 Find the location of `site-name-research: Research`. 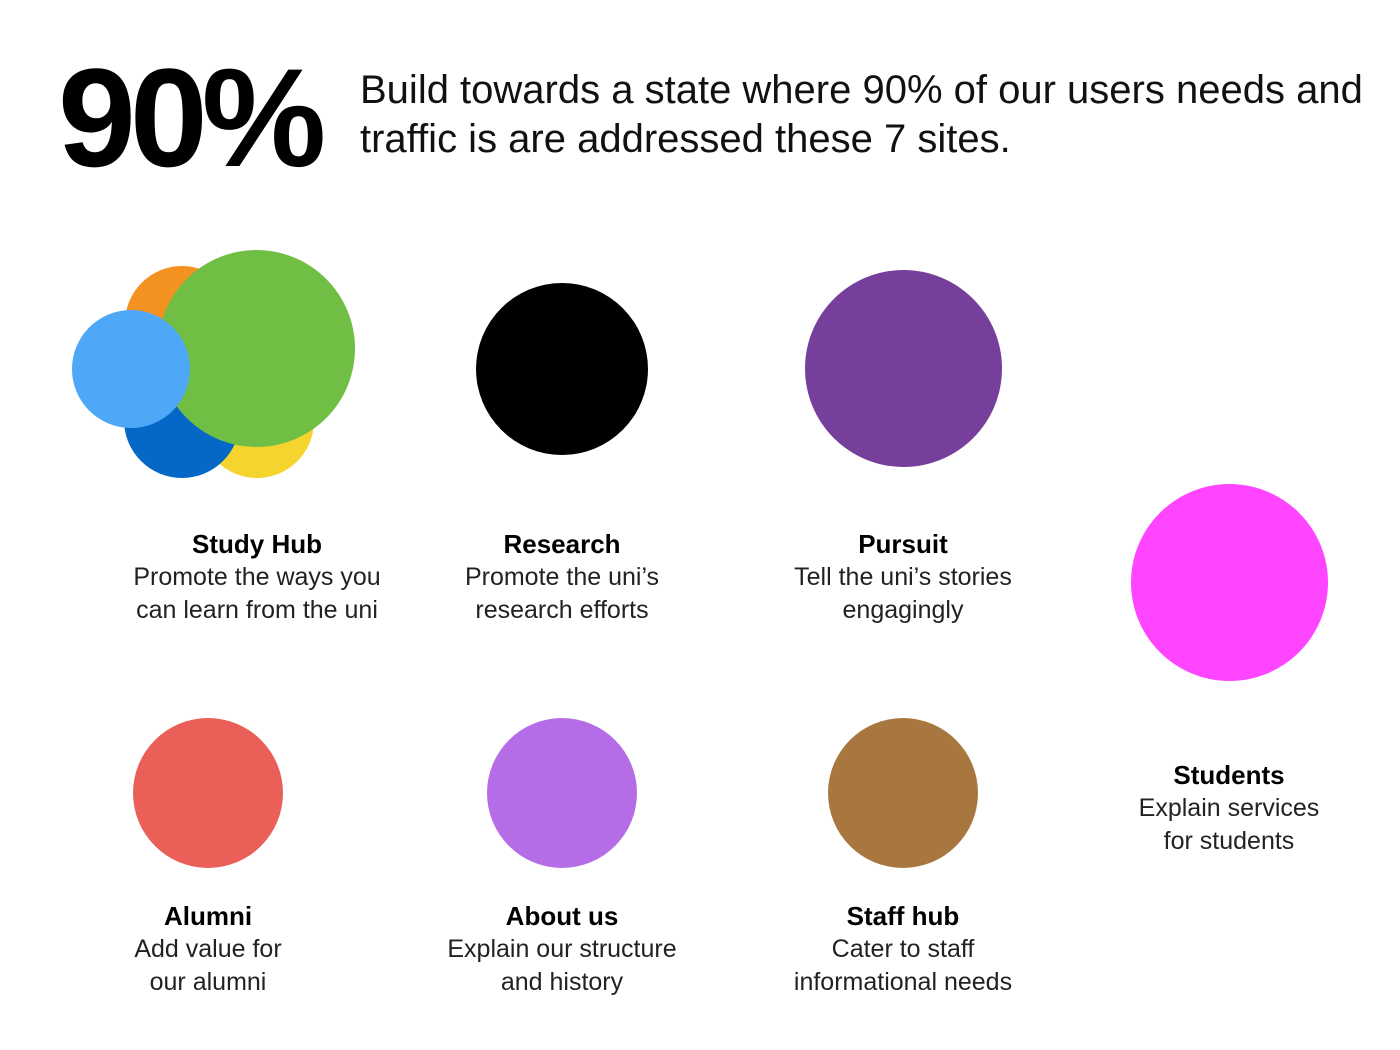

site-name-research: Research is located at coordinates (562, 544).